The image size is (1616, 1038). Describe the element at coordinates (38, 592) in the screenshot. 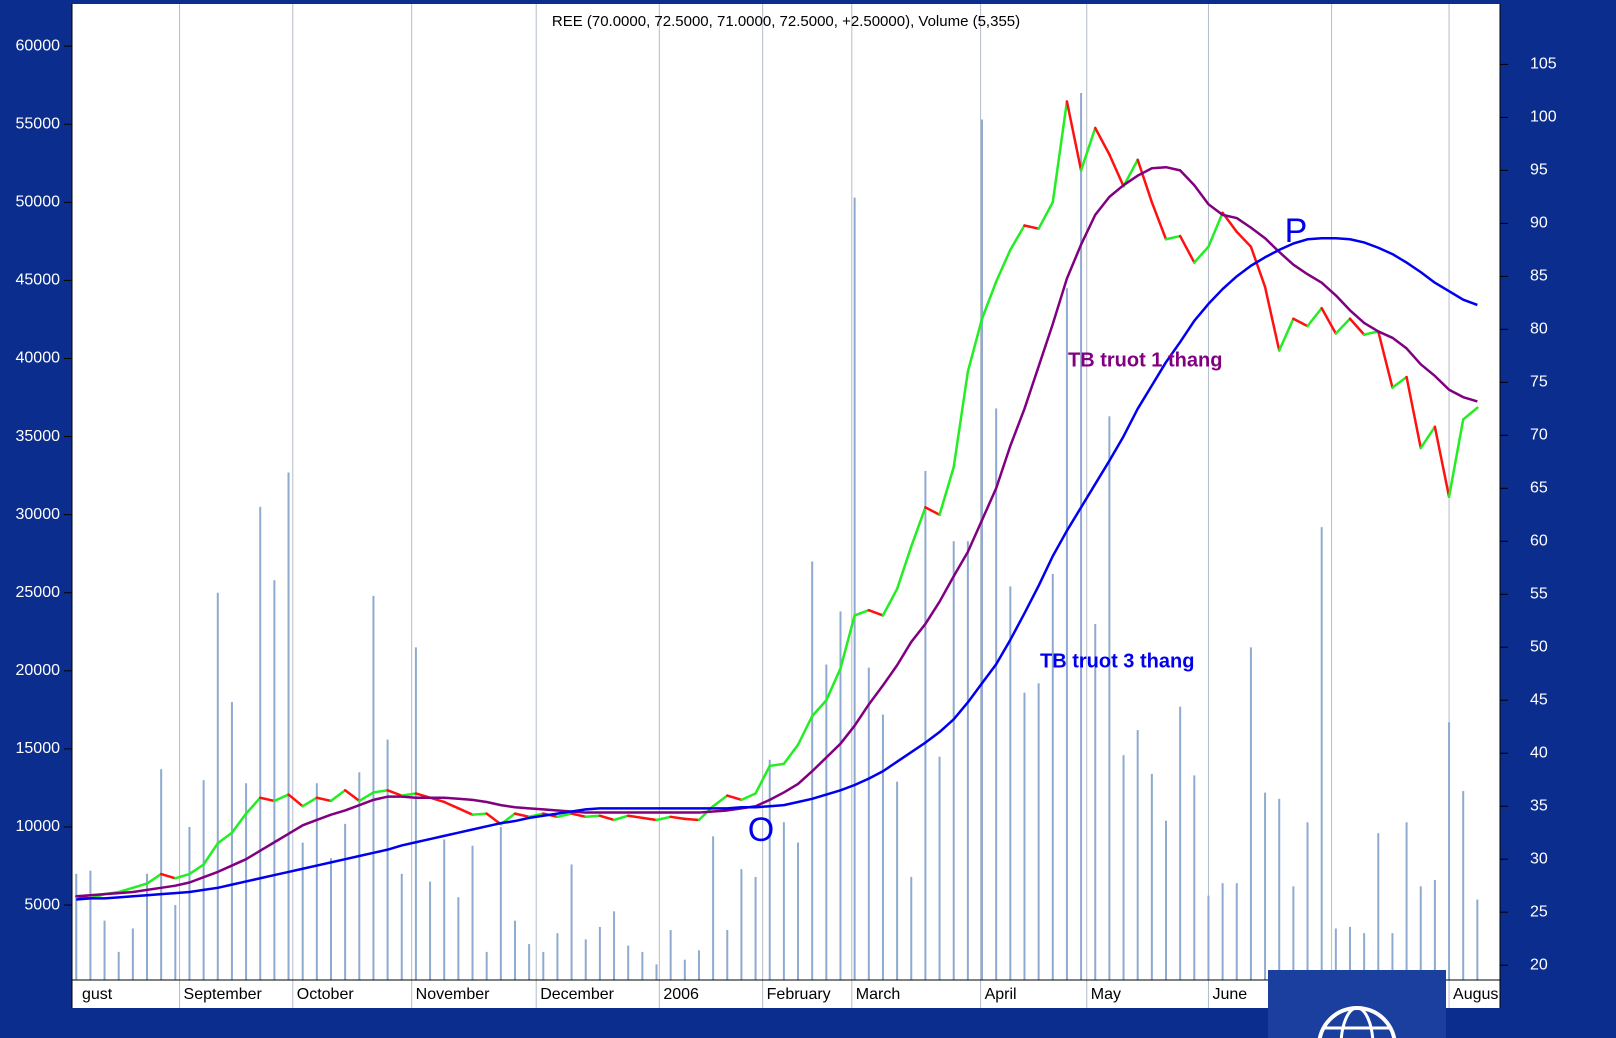

I see `y-tick-label: 25000` at that location.